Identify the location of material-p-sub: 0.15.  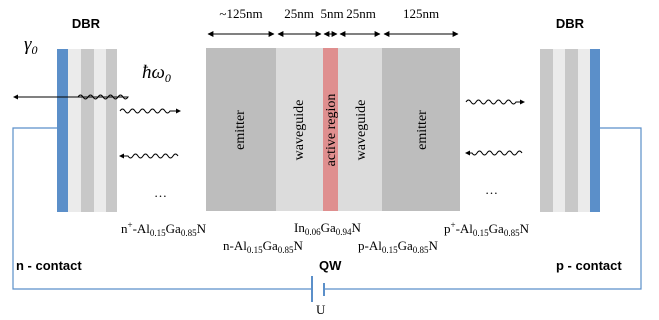
(390, 250).